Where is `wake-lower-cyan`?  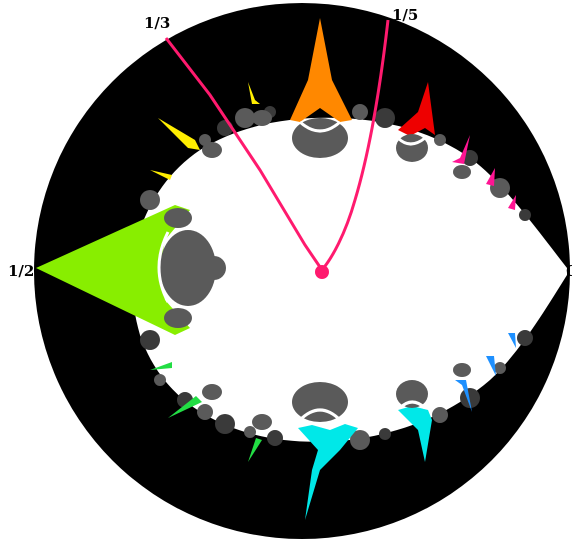
wake-lower-cyan is located at coordinates (328, 472).